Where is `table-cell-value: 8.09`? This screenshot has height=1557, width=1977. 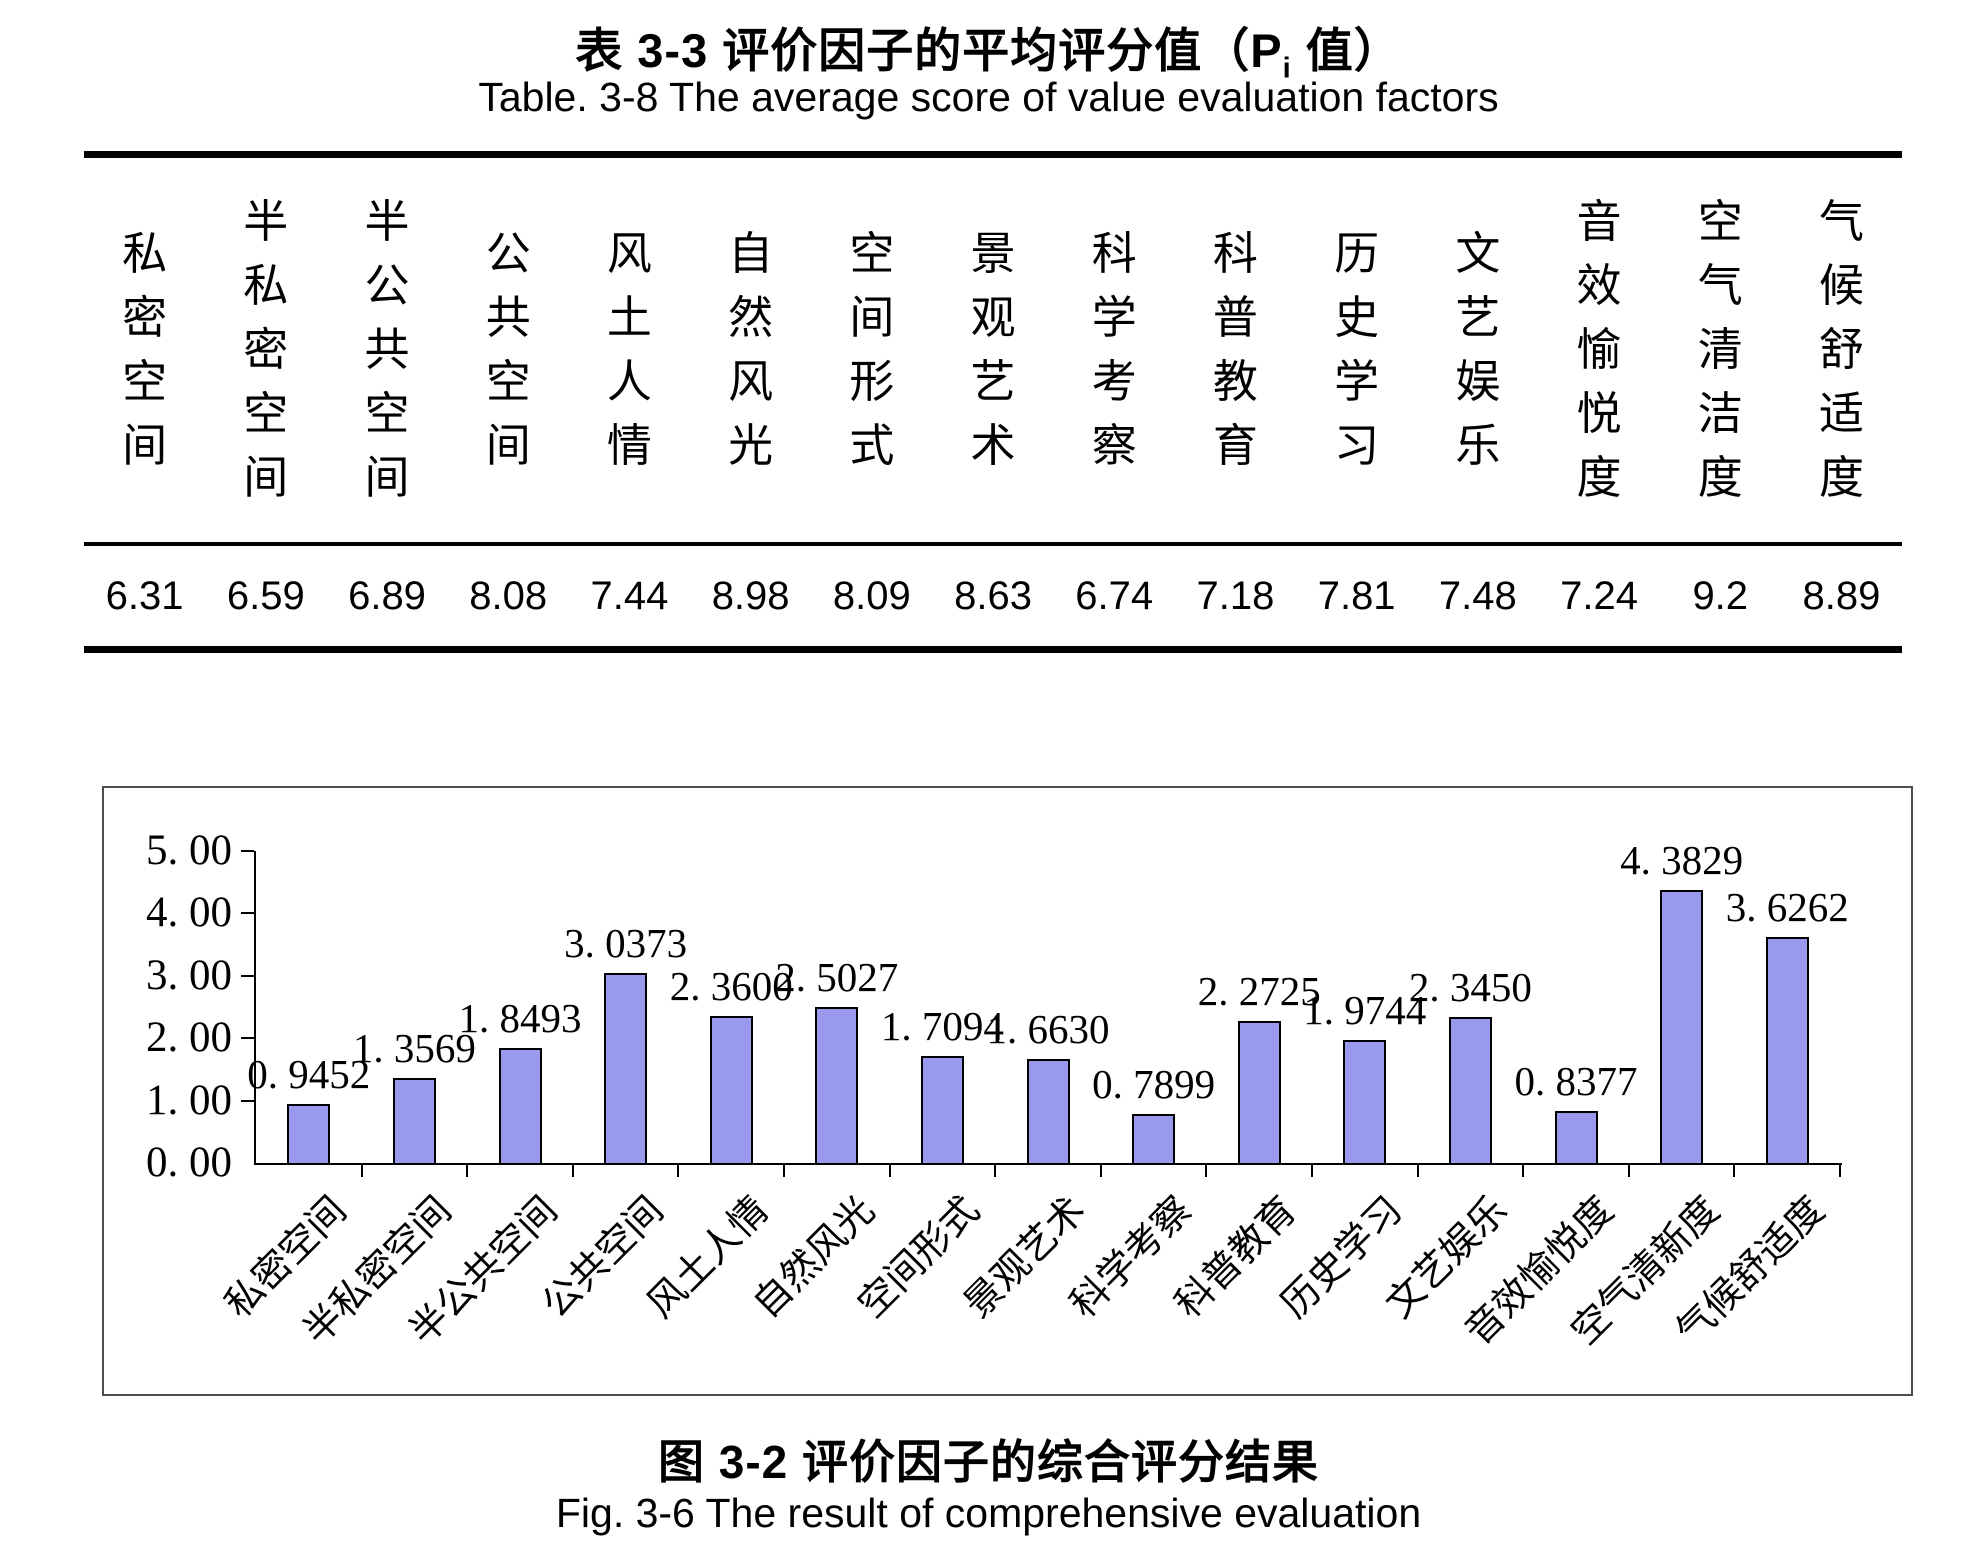 table-cell-value: 8.09 is located at coordinates (871, 595).